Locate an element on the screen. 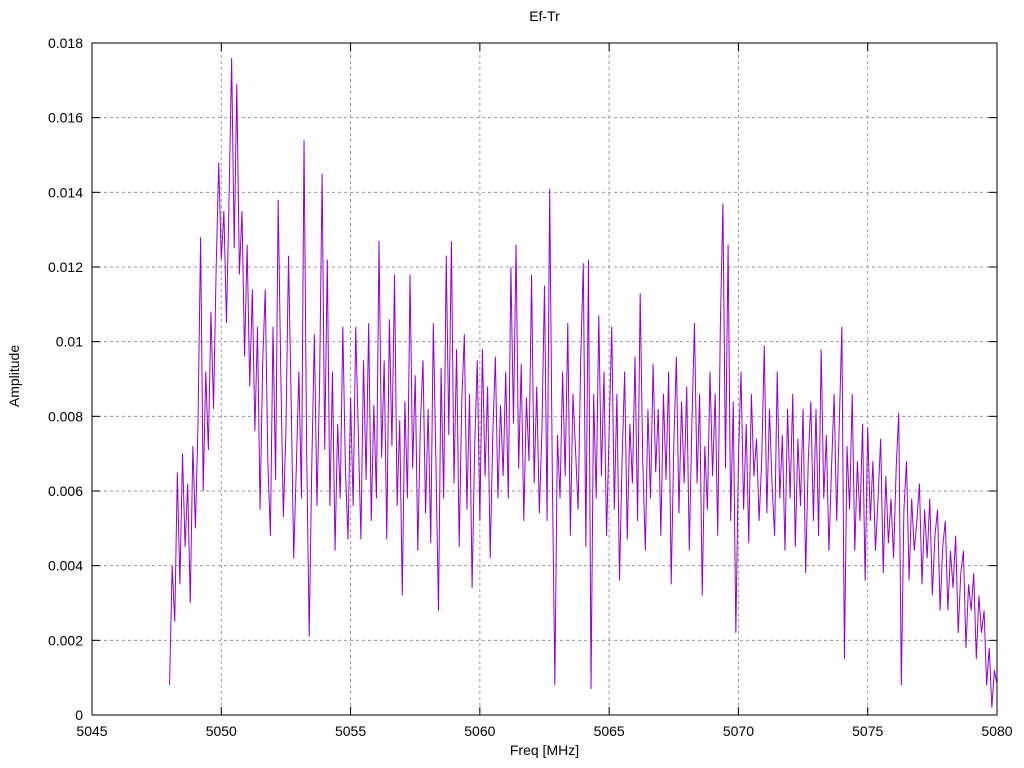 The height and width of the screenshot is (768, 1024). y-tick-label: 0.018 is located at coordinates (65, 43).